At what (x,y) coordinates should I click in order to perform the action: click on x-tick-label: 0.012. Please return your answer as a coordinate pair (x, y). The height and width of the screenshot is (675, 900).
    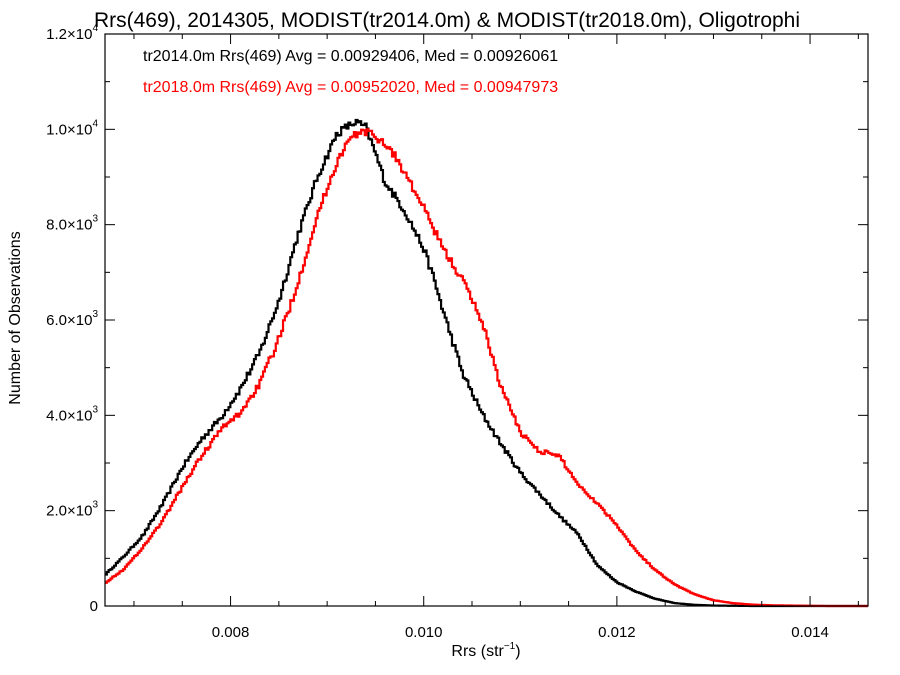
    Looking at the image, I should click on (617, 632).